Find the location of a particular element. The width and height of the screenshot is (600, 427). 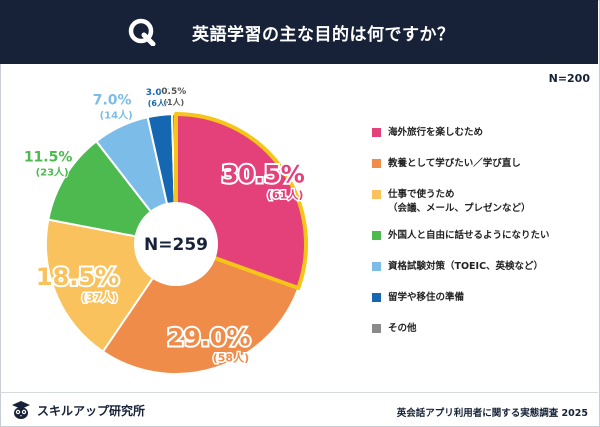

header-bar: 英語学習の主な目的は何ですか？ is located at coordinates (299, 32).